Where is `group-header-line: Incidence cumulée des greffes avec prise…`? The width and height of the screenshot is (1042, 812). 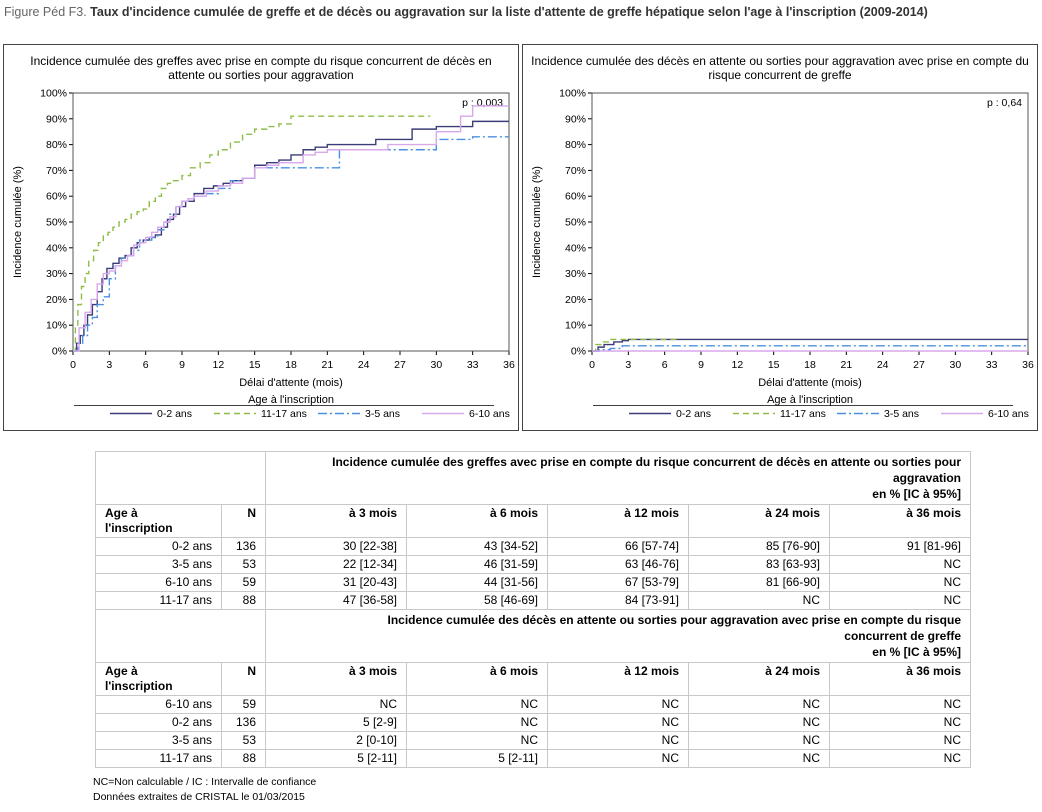
group-header-line: Incidence cumulée des greffes avec prise… is located at coordinates (646, 462).